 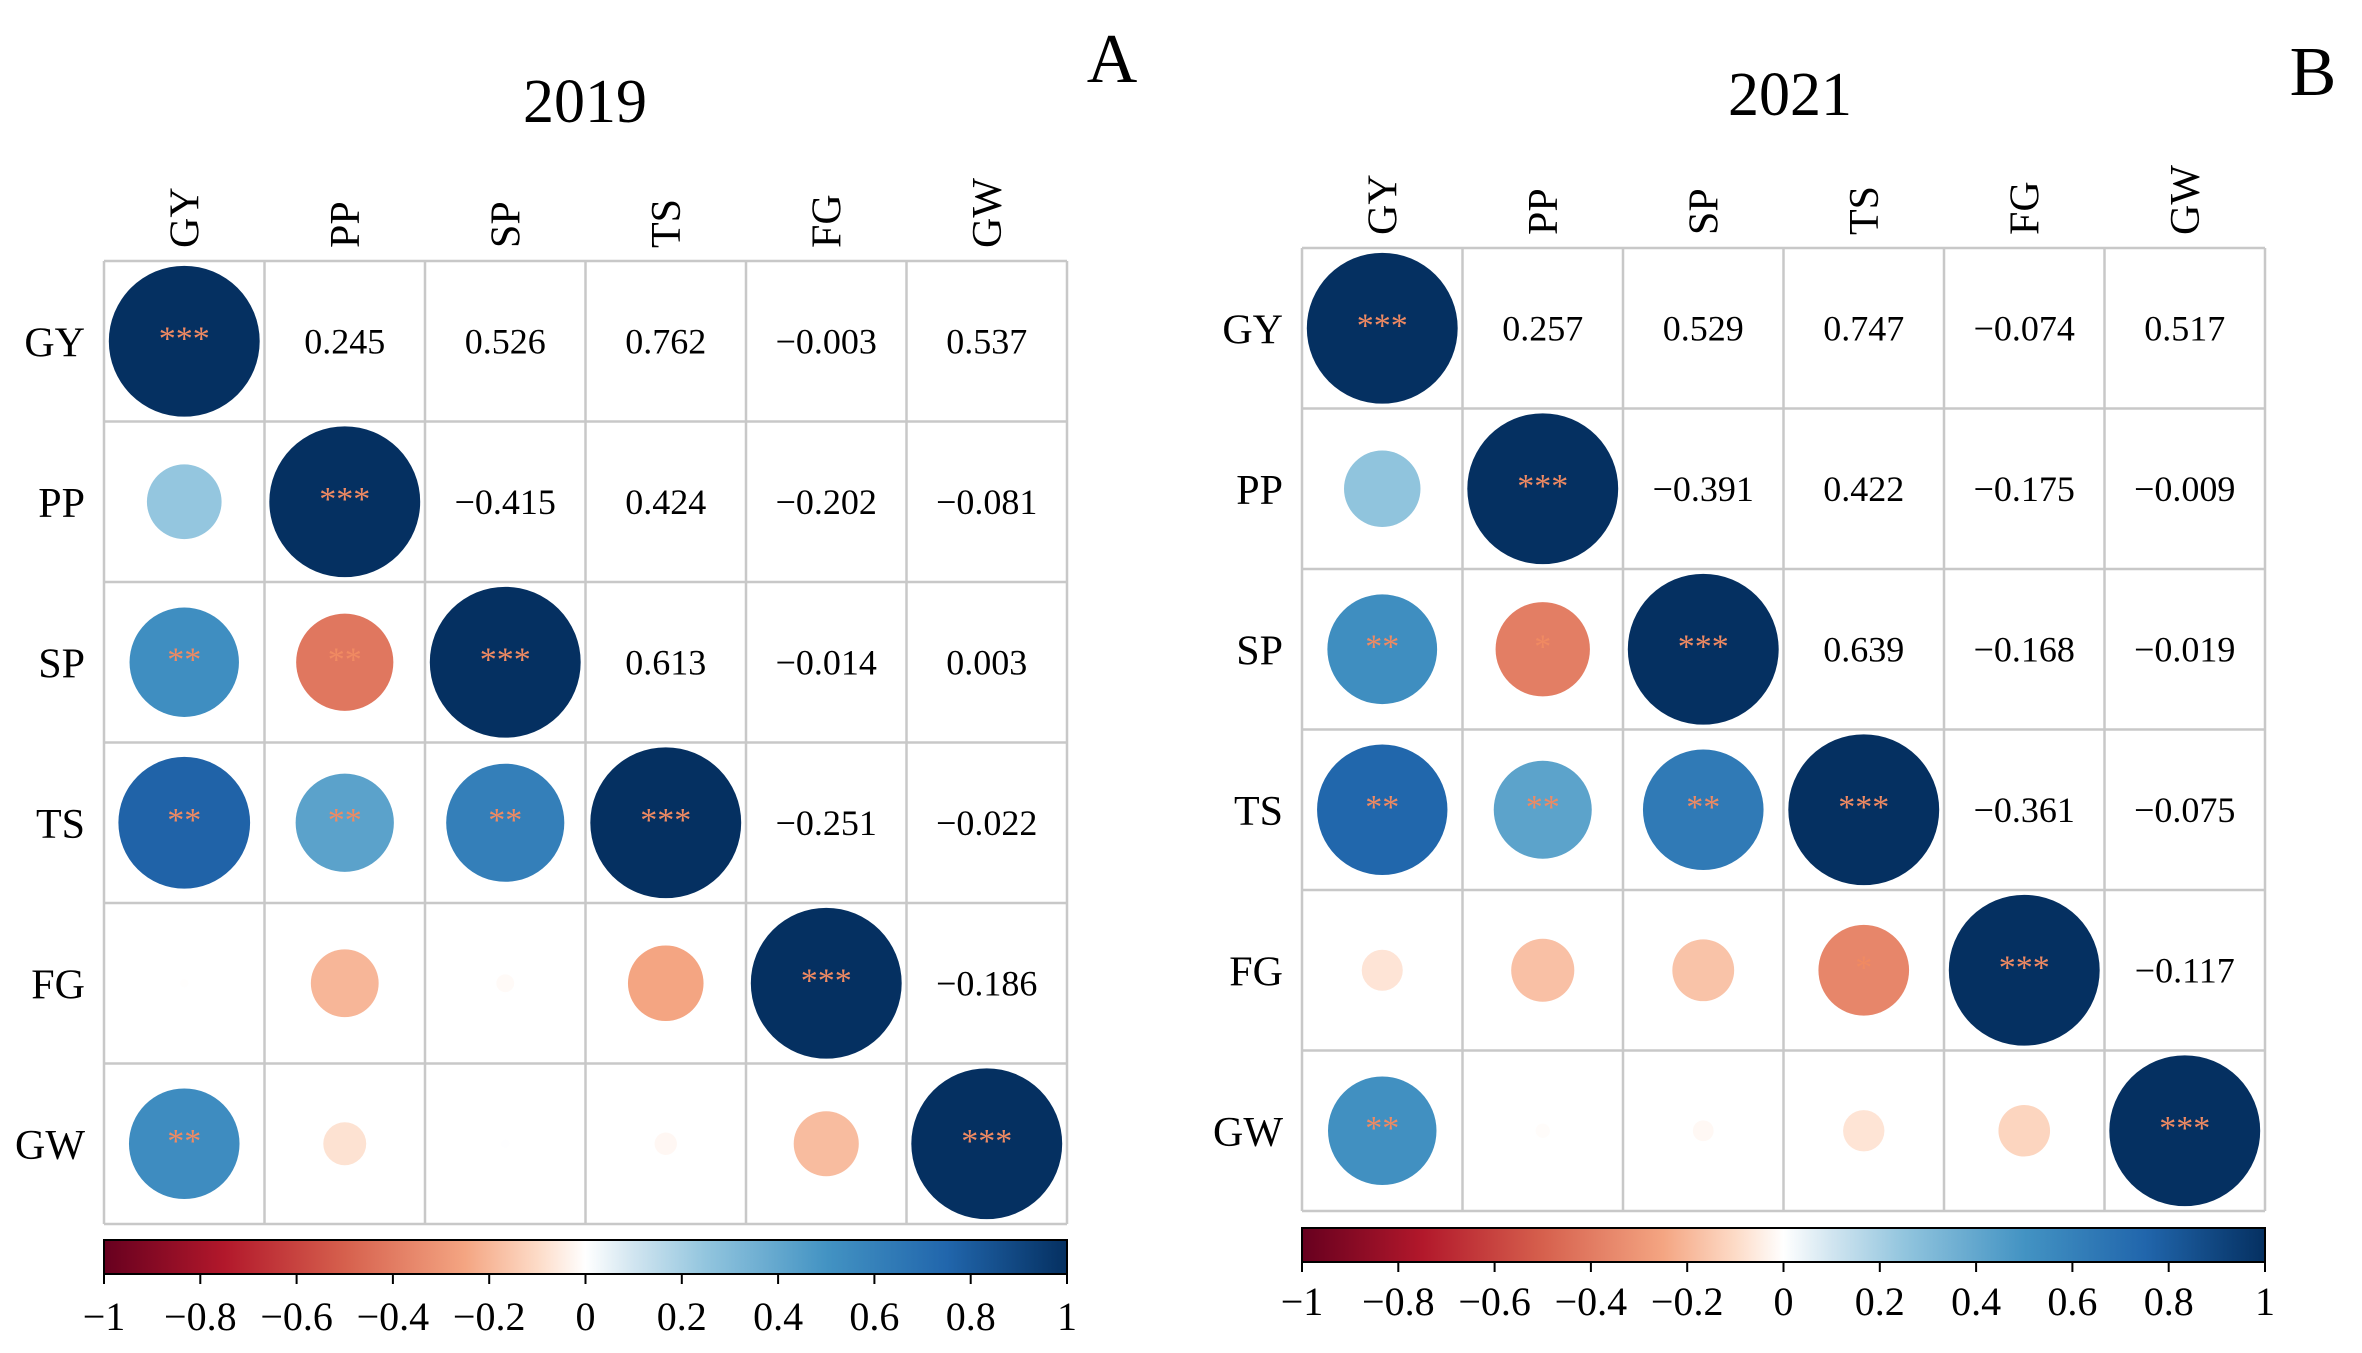 What do you see at coordinates (874, 1316) in the screenshot?
I see `colorbar-tick-label: 0.6` at bounding box center [874, 1316].